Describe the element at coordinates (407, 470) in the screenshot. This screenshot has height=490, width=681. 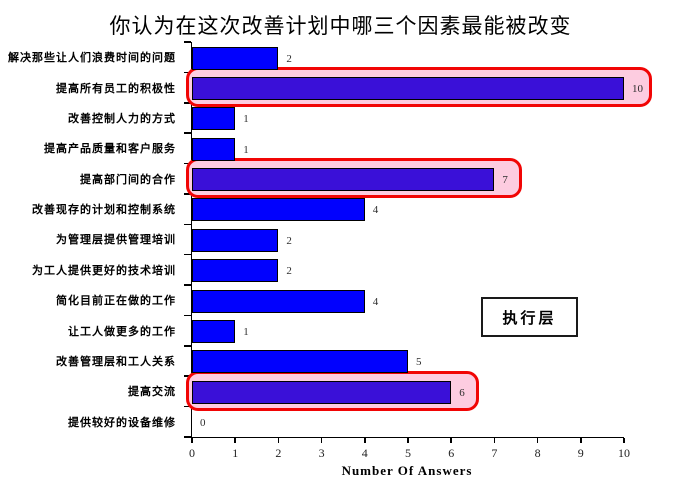
I see `x-axis-title: Number Of Answers` at that location.